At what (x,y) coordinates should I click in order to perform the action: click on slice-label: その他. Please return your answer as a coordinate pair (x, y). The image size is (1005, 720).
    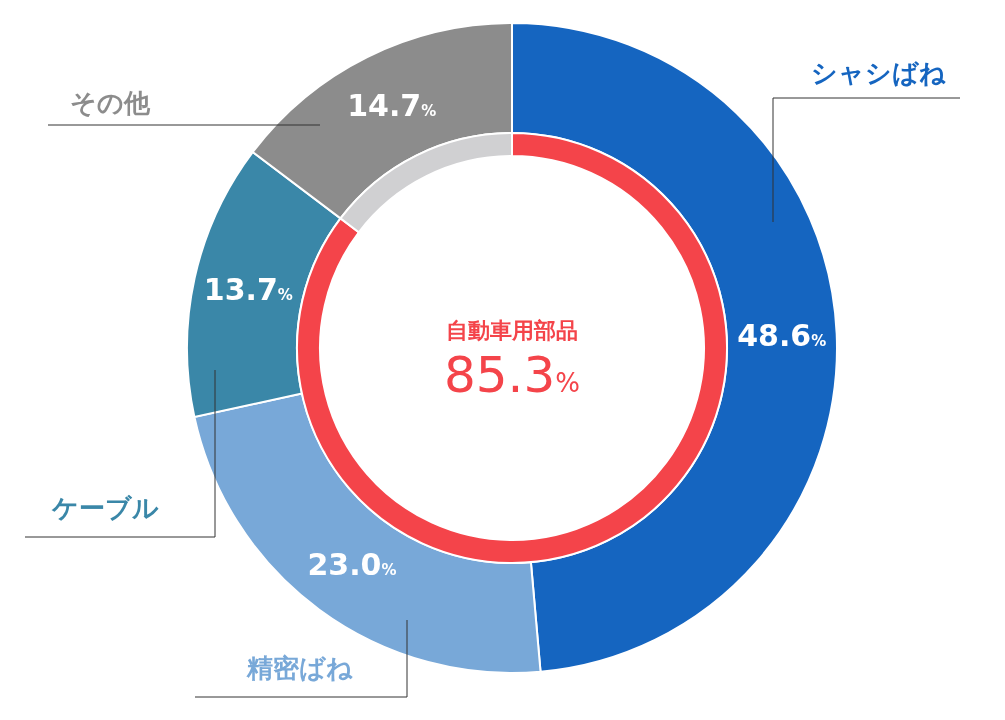
    Looking at the image, I should click on (110, 103).